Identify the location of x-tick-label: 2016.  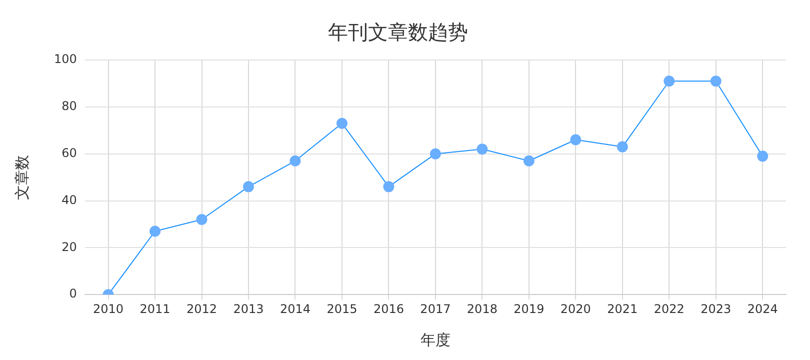
(388, 309).